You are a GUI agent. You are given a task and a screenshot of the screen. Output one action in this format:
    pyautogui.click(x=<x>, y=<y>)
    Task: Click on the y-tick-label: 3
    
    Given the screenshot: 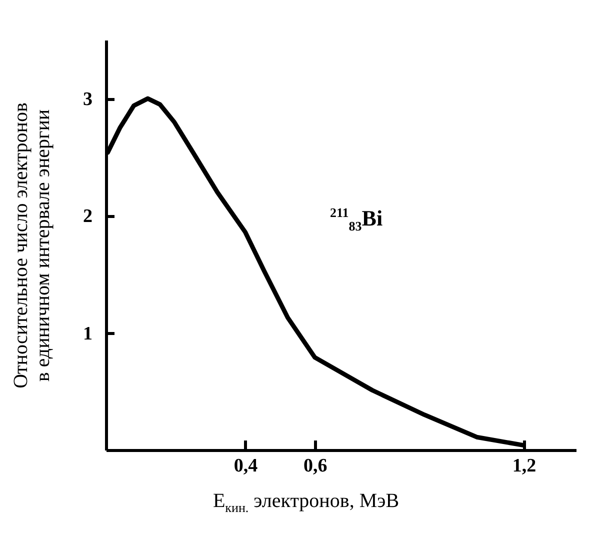 What is the action you would take?
    pyautogui.click(x=87, y=99)
    